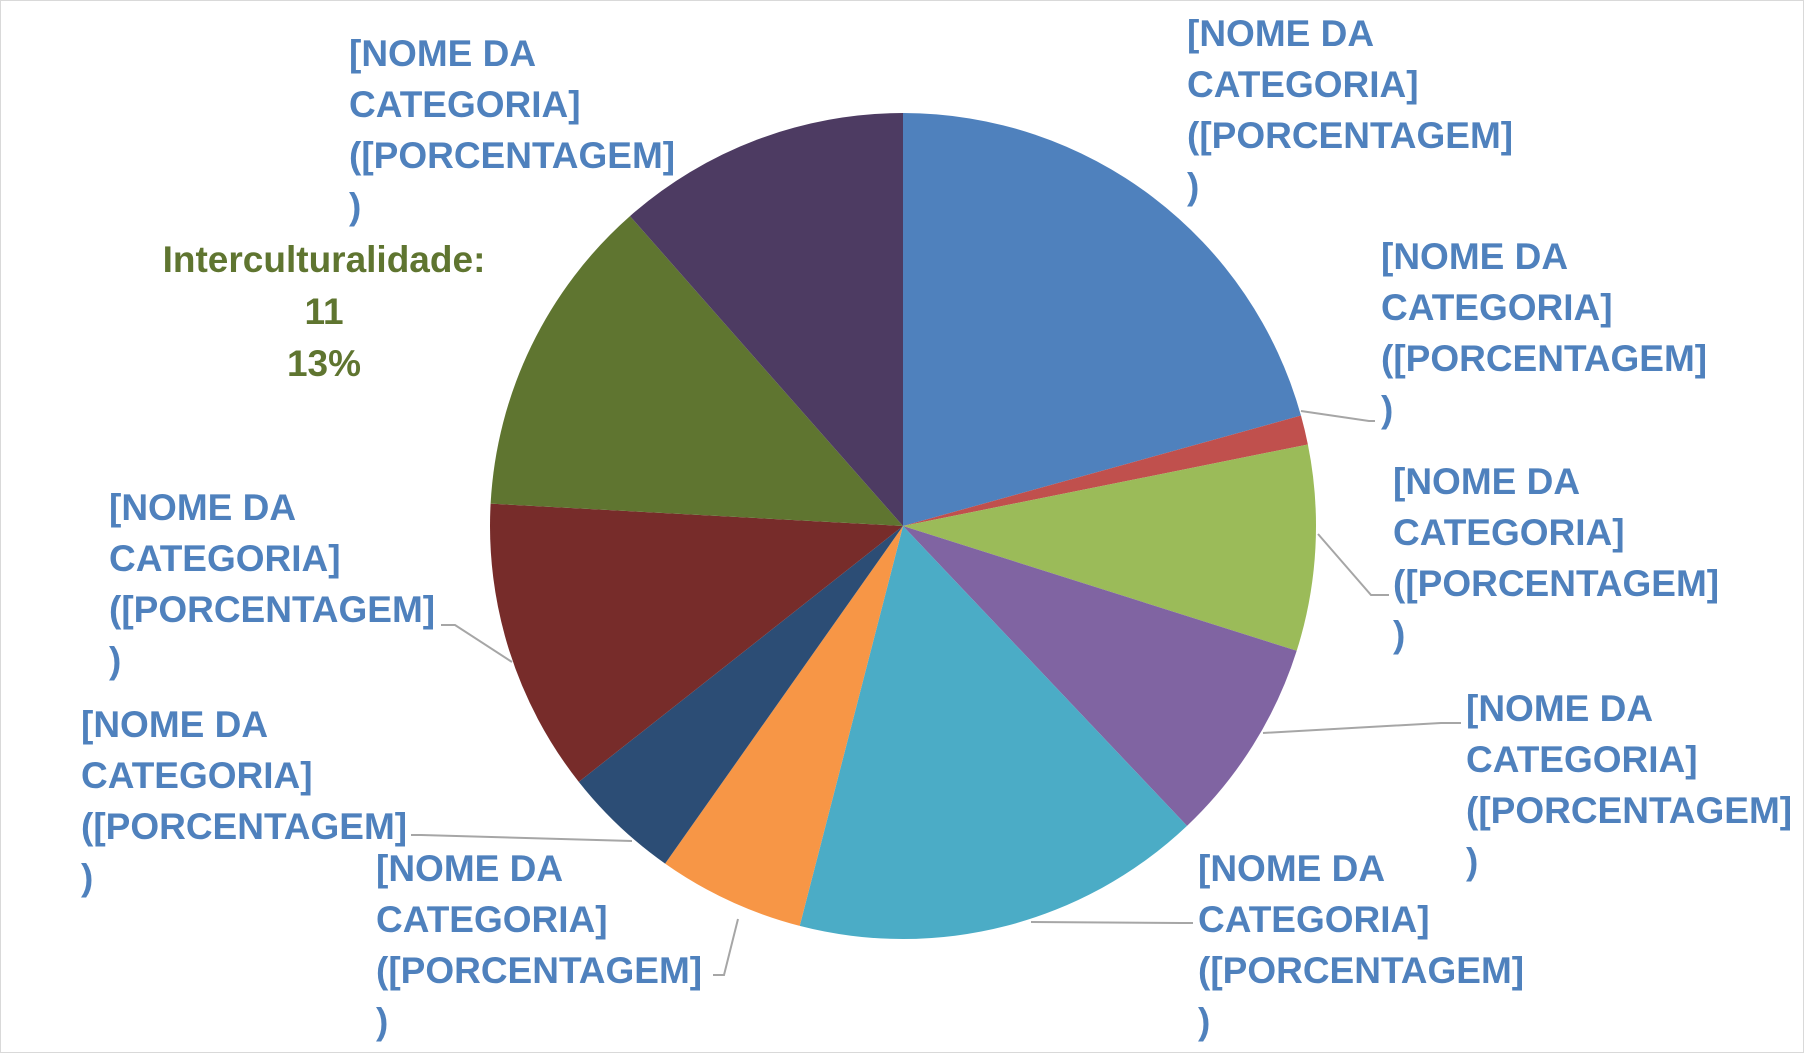 This screenshot has width=1804, height=1054. I want to click on data-label-10-line-4: ), so click(355, 206).